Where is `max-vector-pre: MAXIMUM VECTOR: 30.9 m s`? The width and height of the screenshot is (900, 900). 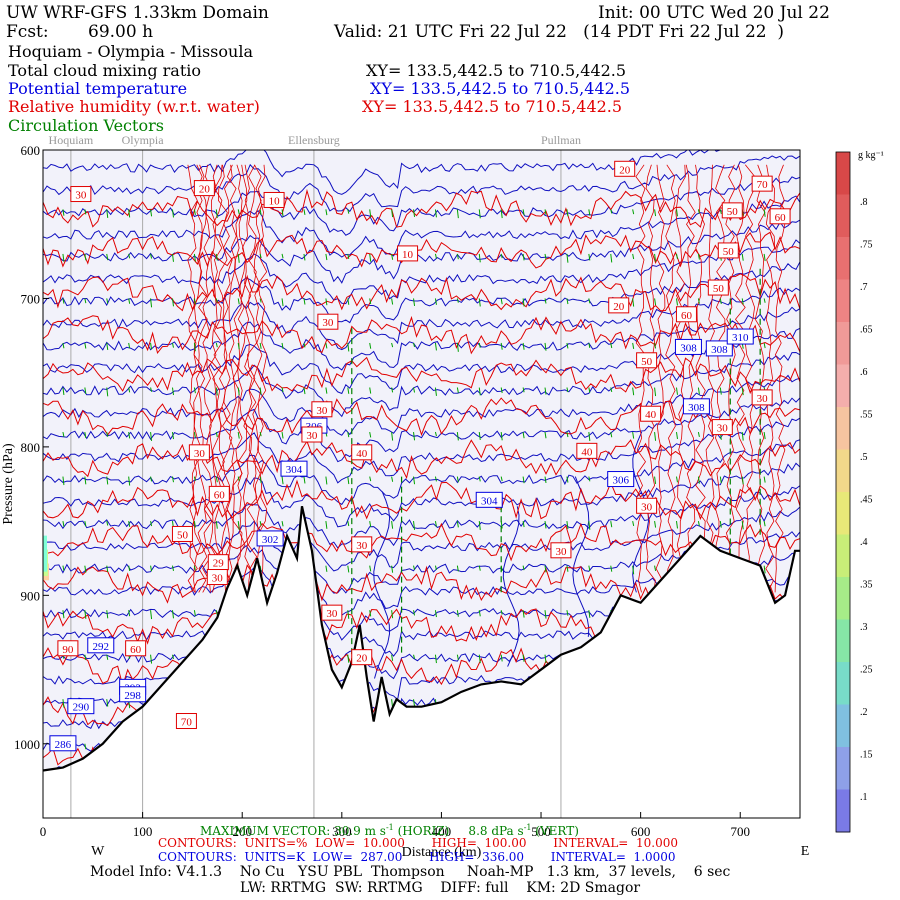
max-vector-pre: MAXIMUM VECTOR: 30.9 m s is located at coordinates (293, 831).